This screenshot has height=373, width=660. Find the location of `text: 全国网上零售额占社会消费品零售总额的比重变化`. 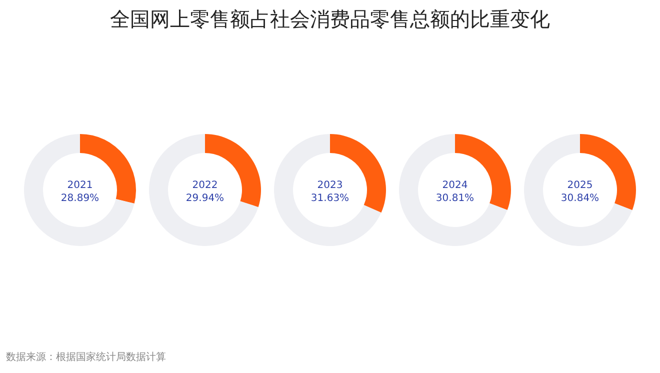

text: 全国网上零售额占社会消费品零售总额的比重变化 is located at coordinates (330, 19).